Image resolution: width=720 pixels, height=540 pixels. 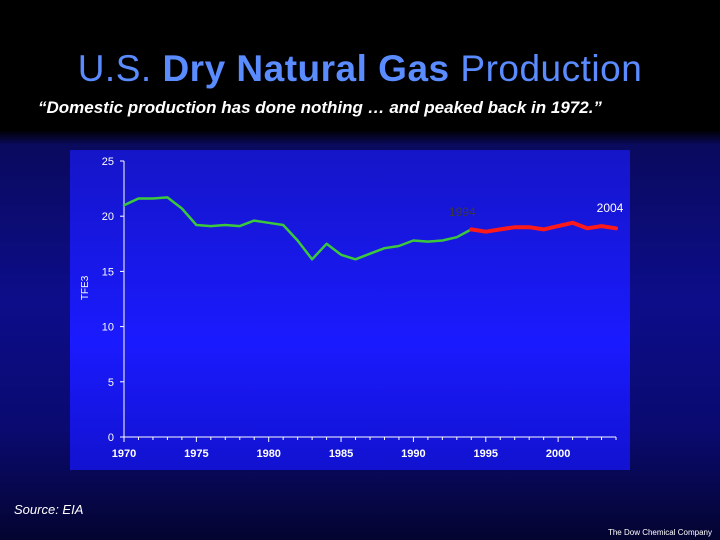 I want to click on y-axis-label: TFE3, so click(x=85, y=287).